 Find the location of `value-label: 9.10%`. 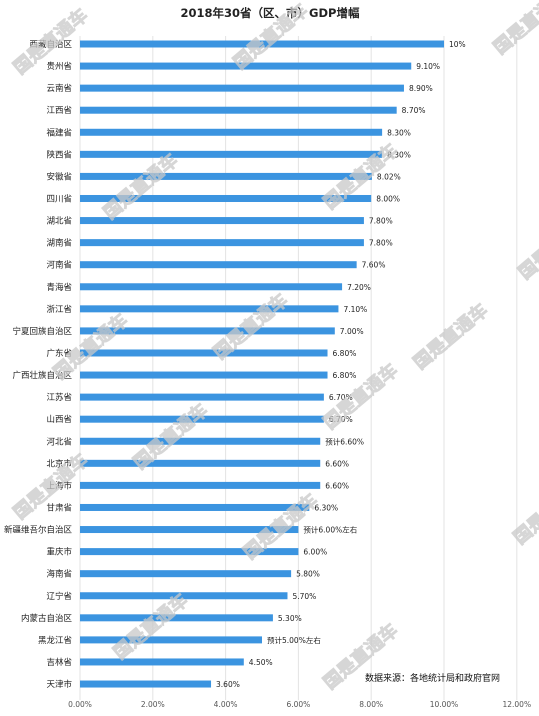

value-label: 9.10% is located at coordinates (428, 66).